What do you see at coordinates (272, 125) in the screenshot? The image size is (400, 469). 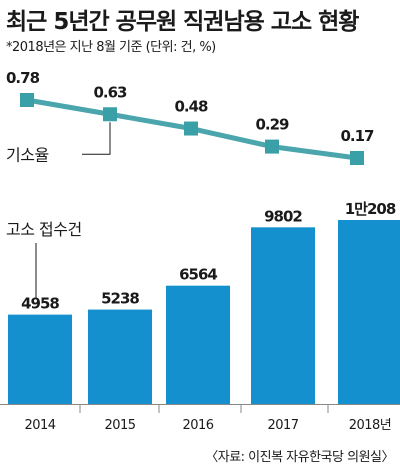 I see `rate-data-label: 0.29` at bounding box center [272, 125].